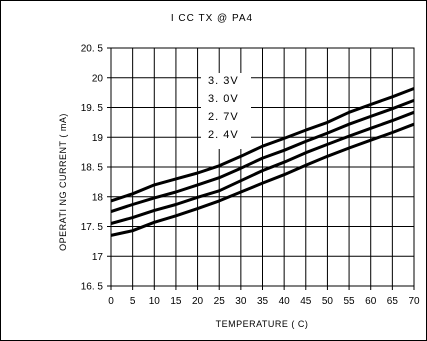  What do you see at coordinates (393, 301) in the screenshot?
I see `x-tick-label: 65` at bounding box center [393, 301].